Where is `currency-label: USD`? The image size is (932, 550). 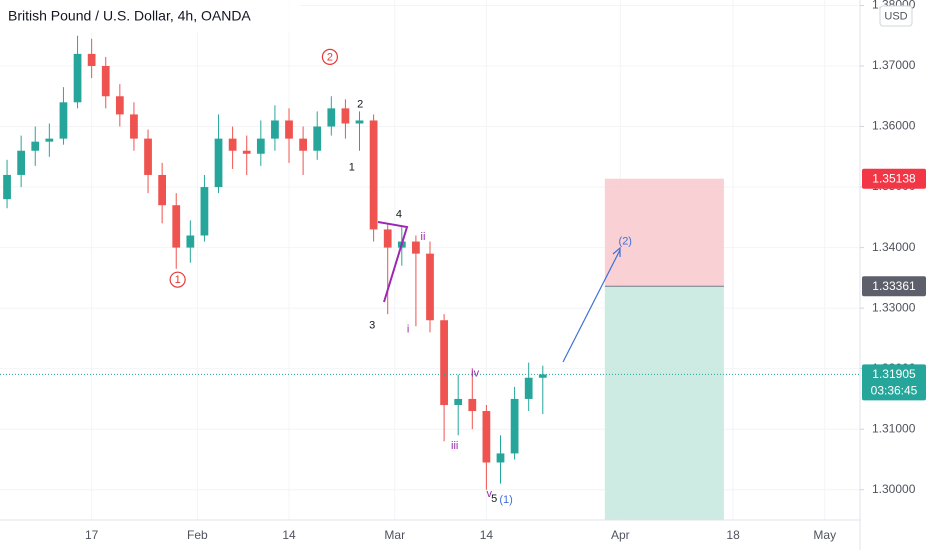
currency-label: USD is located at coordinates (895, 16).